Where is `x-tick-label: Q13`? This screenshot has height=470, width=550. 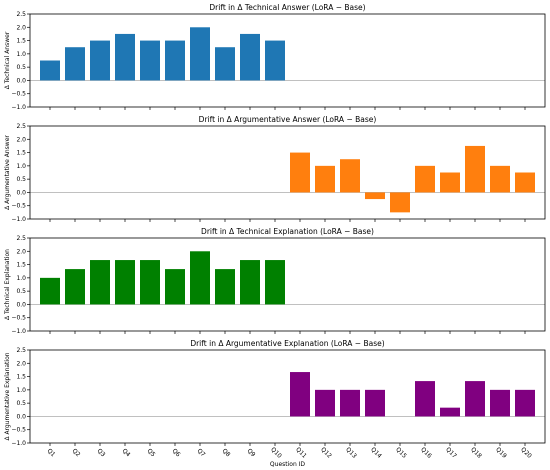
x-tick-label: Q13 is located at coordinates (351, 453).